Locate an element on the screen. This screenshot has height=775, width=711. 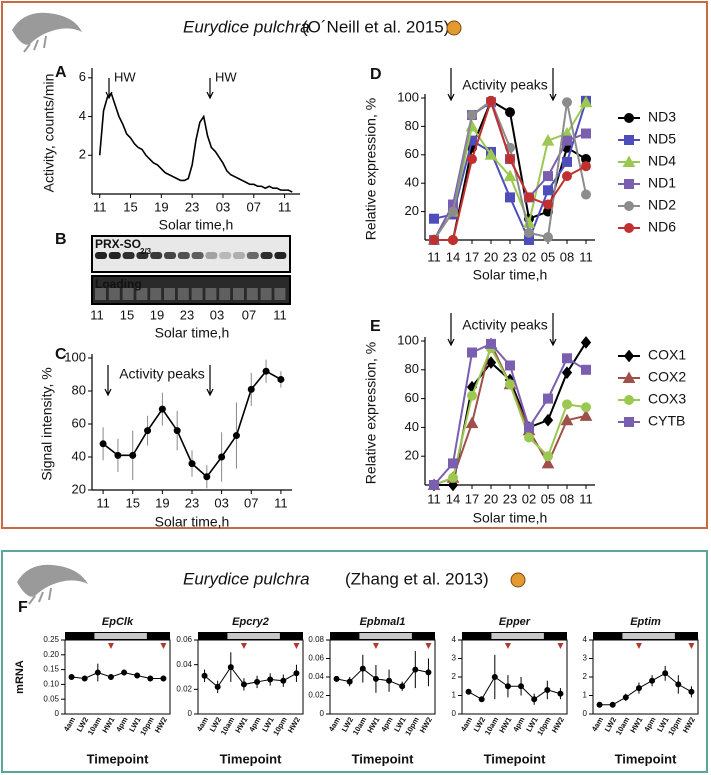
legend-label: ND6 is located at coordinates (662, 227).